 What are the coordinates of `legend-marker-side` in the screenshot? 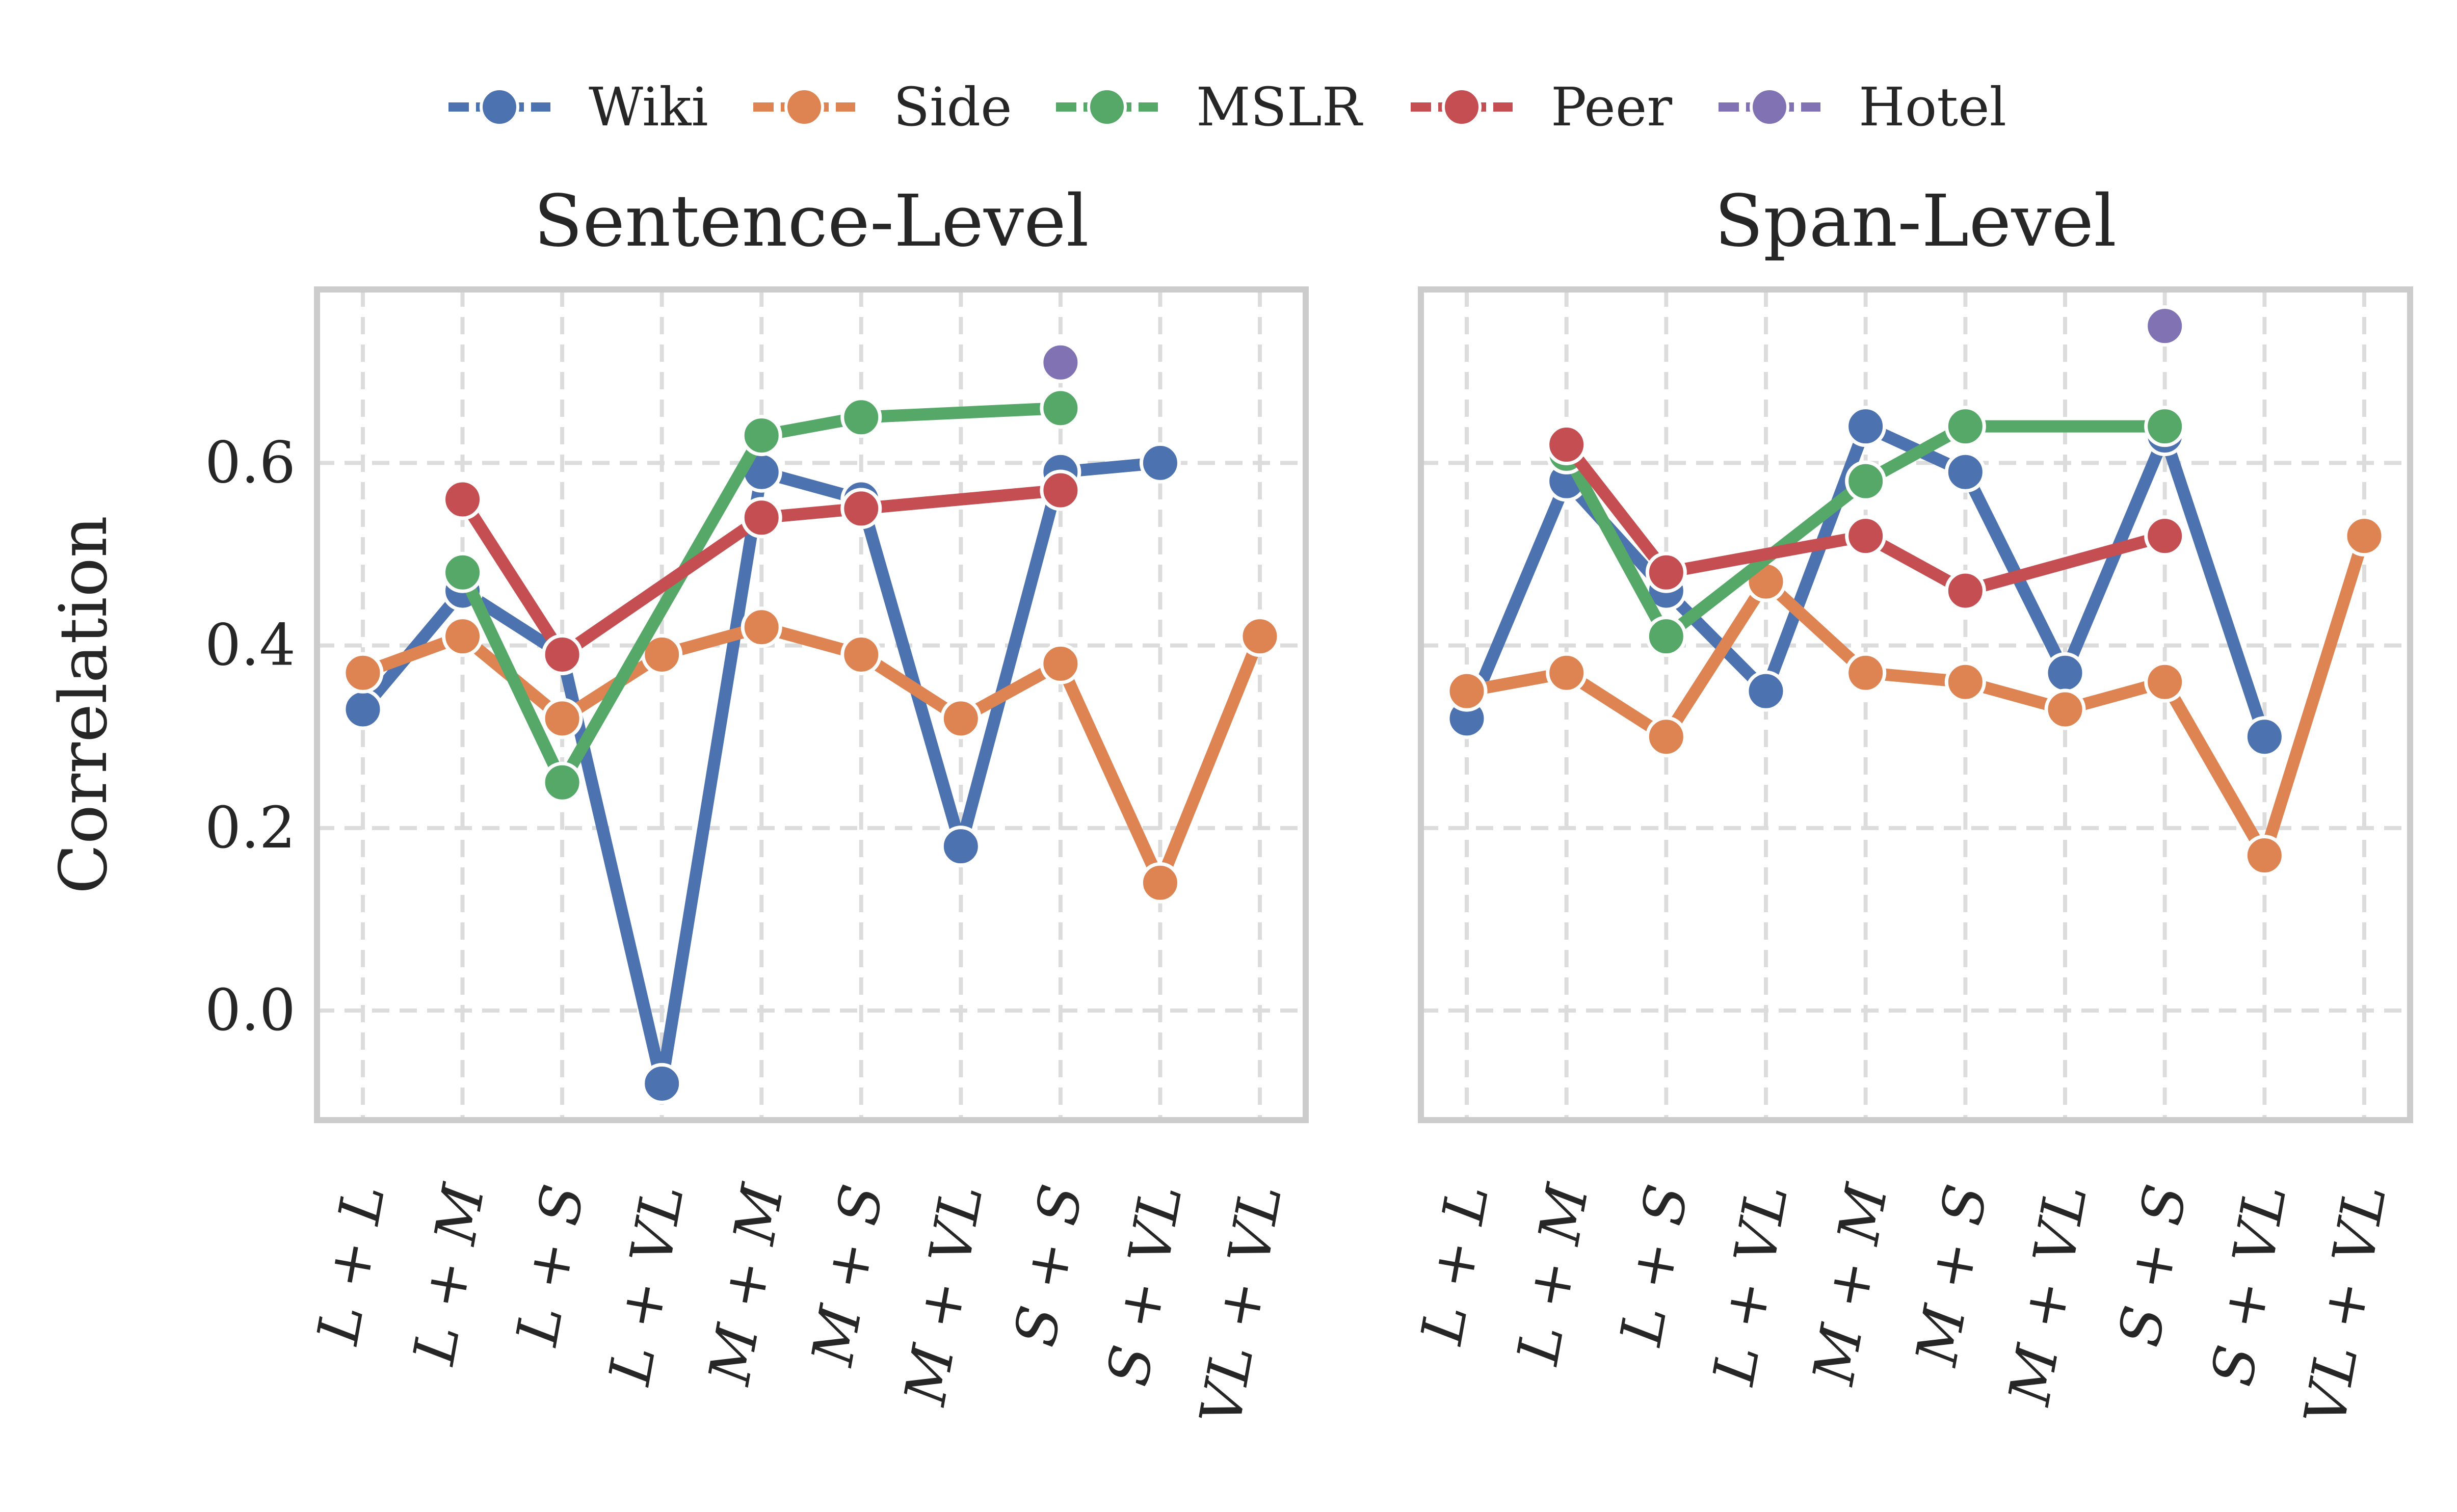 It's located at (804, 107).